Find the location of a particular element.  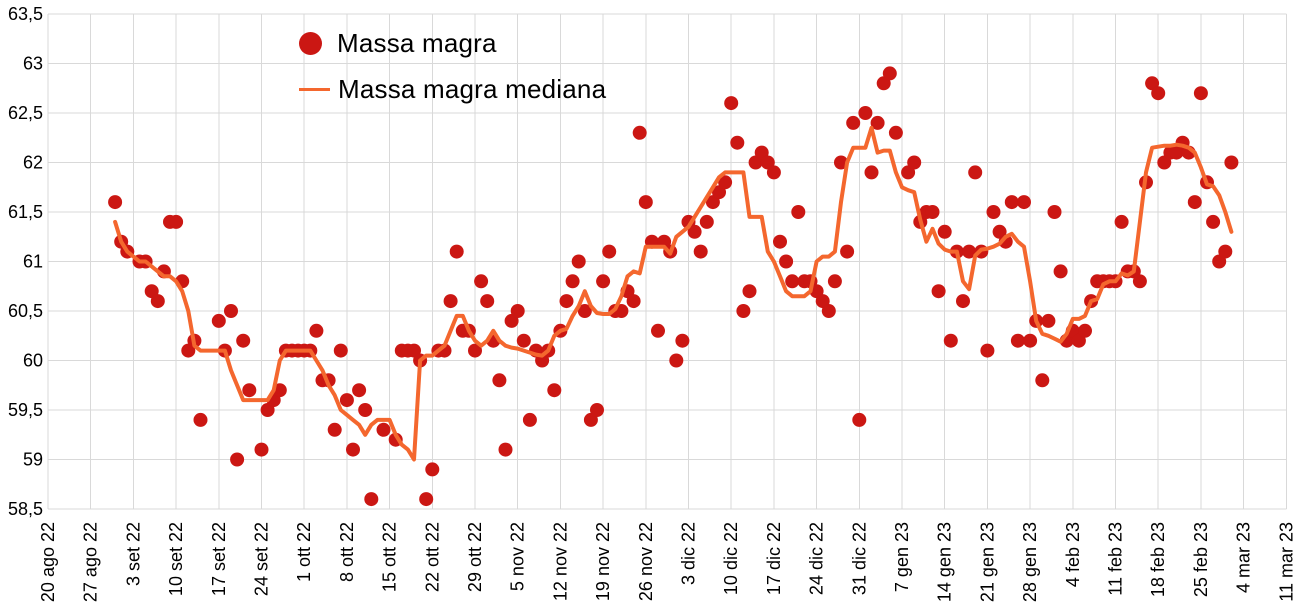

x-axis-tick-label: 7 gen 23 is located at coordinates (902, 557).